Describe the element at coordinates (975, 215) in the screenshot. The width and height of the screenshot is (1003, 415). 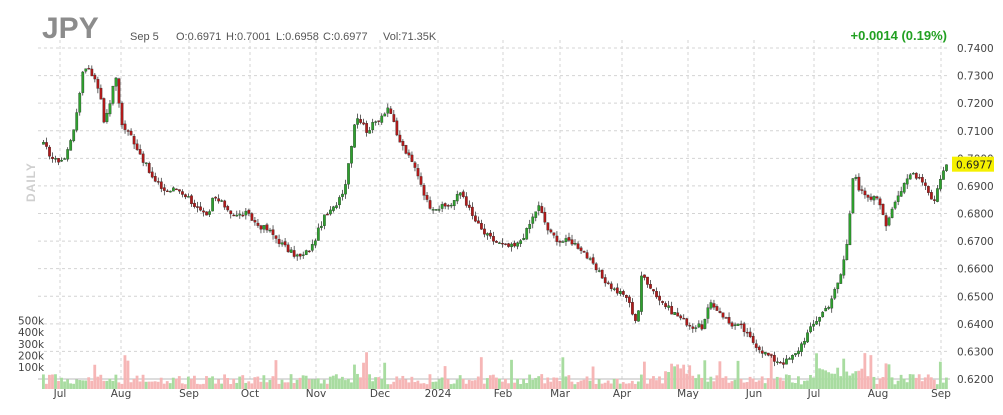
I see `price-tick-label: 0.6800` at that location.